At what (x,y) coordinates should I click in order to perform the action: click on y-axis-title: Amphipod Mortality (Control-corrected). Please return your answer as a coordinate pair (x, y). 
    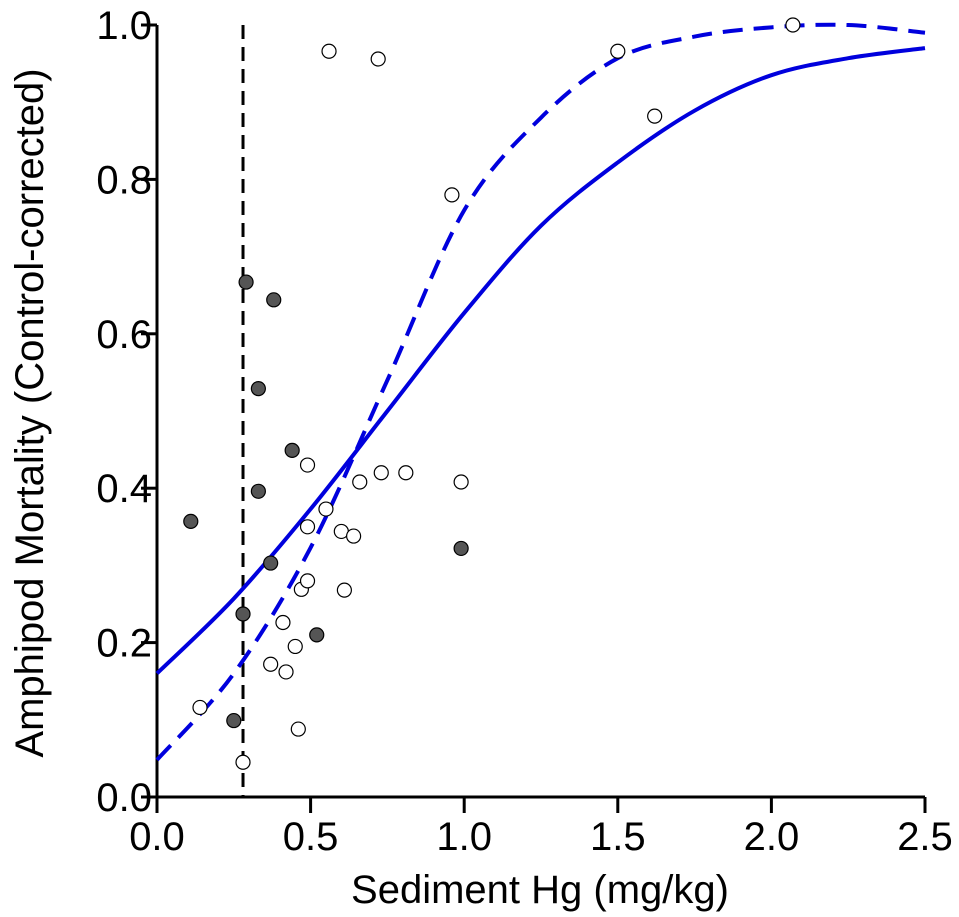
    Looking at the image, I should click on (30, 412).